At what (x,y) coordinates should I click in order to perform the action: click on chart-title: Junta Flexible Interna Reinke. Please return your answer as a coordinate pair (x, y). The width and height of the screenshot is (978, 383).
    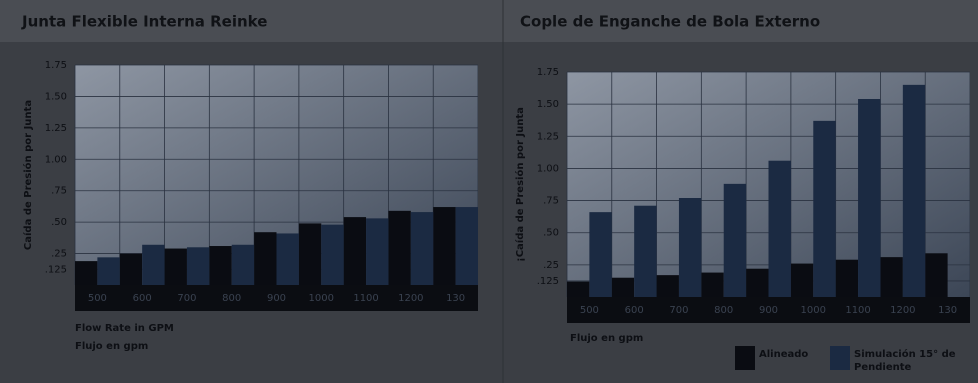
    Looking at the image, I should click on (144, 22).